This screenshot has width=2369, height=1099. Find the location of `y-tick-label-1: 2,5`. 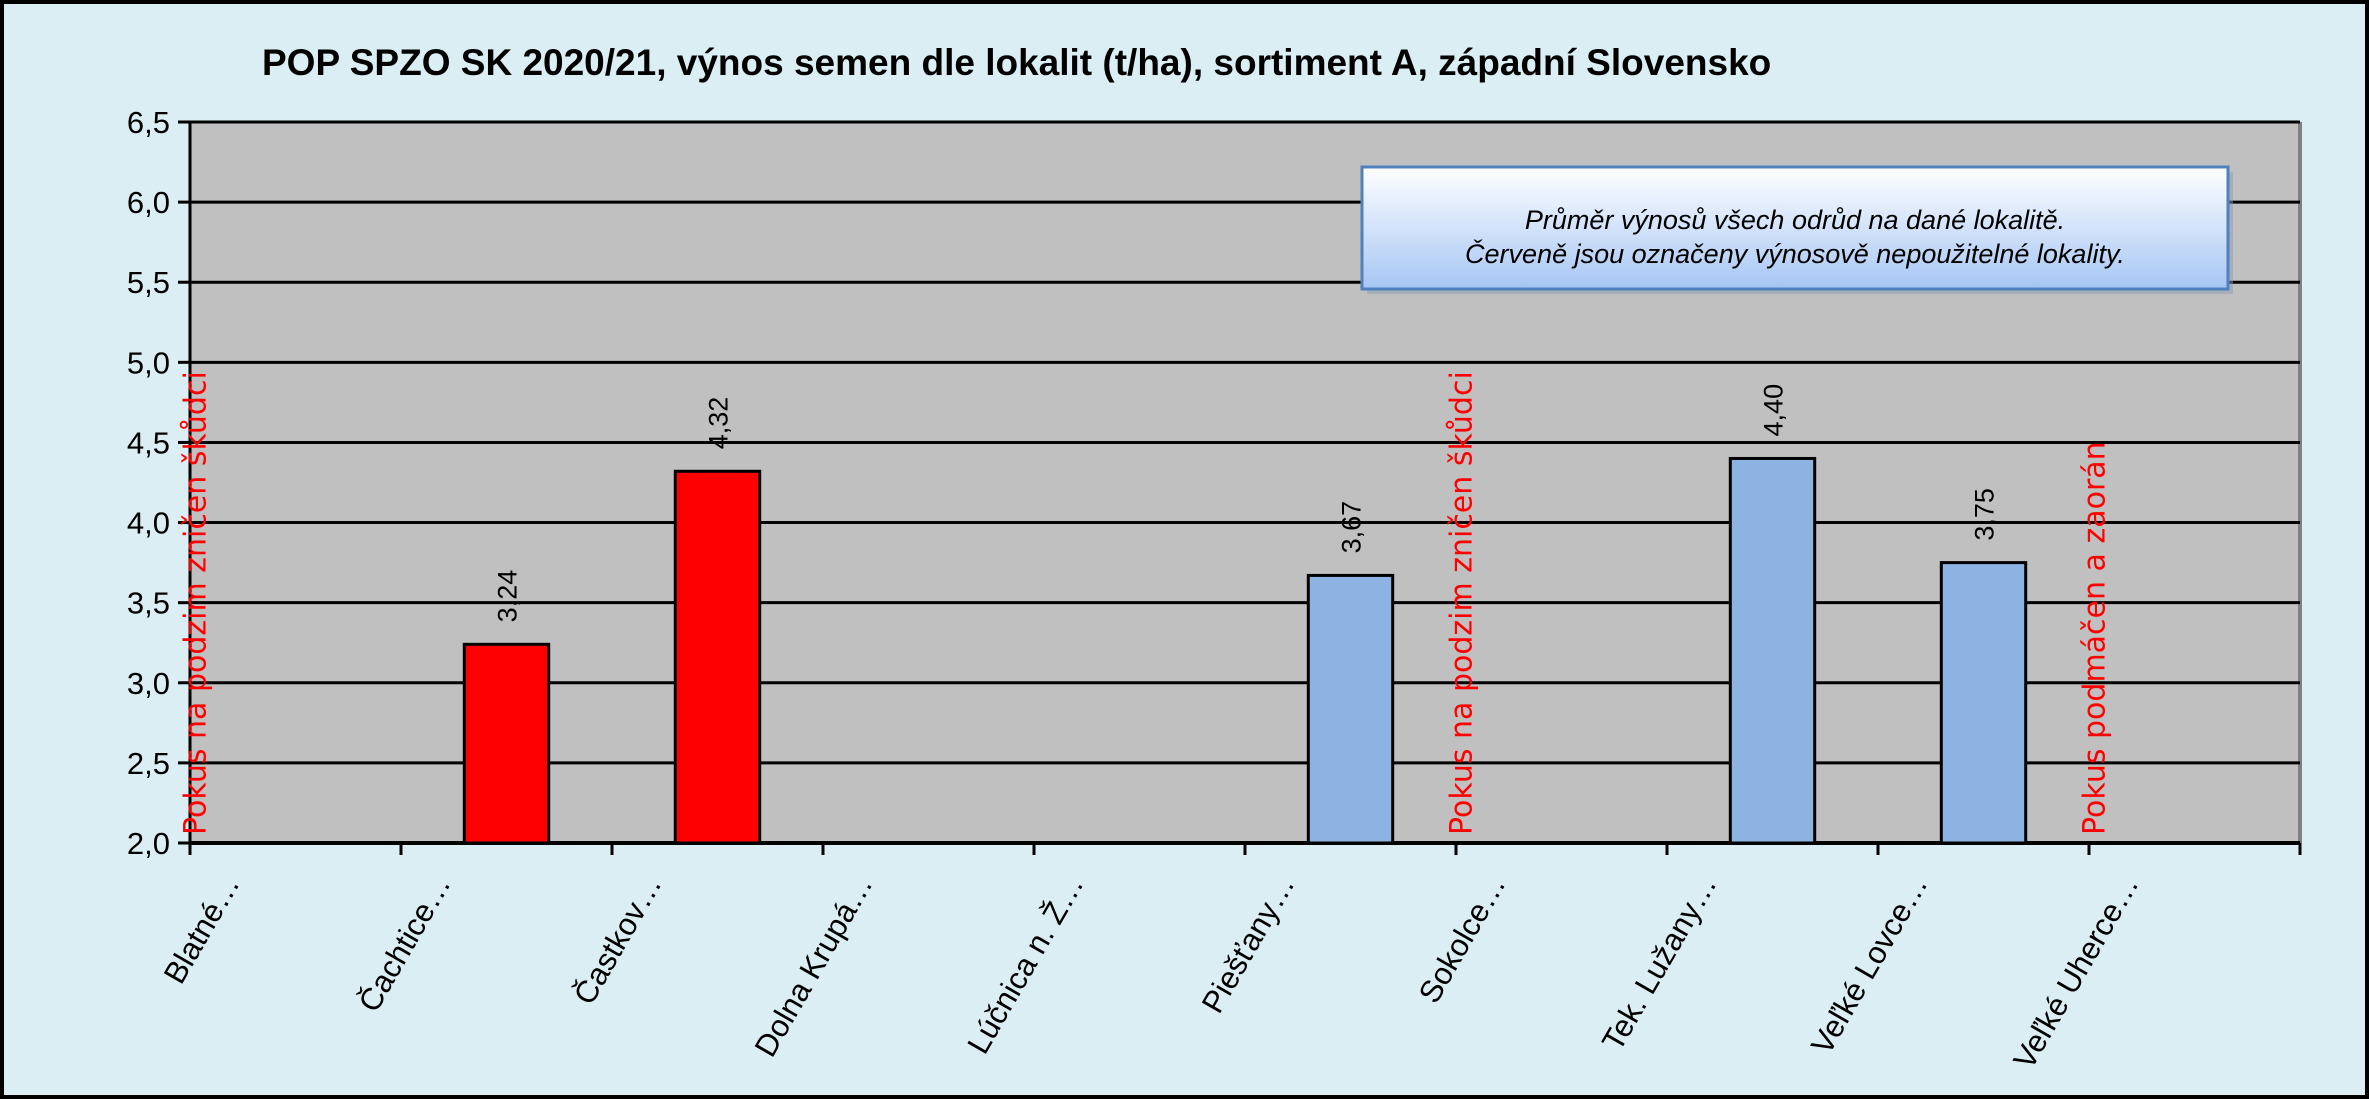

y-tick-label-1: 2,5 is located at coordinates (148, 763).